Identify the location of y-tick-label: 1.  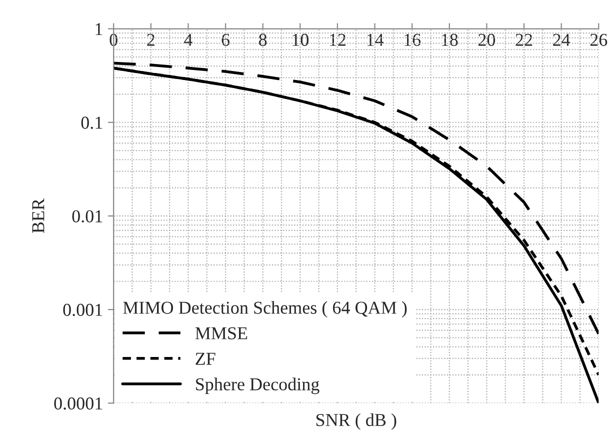
(99, 29).